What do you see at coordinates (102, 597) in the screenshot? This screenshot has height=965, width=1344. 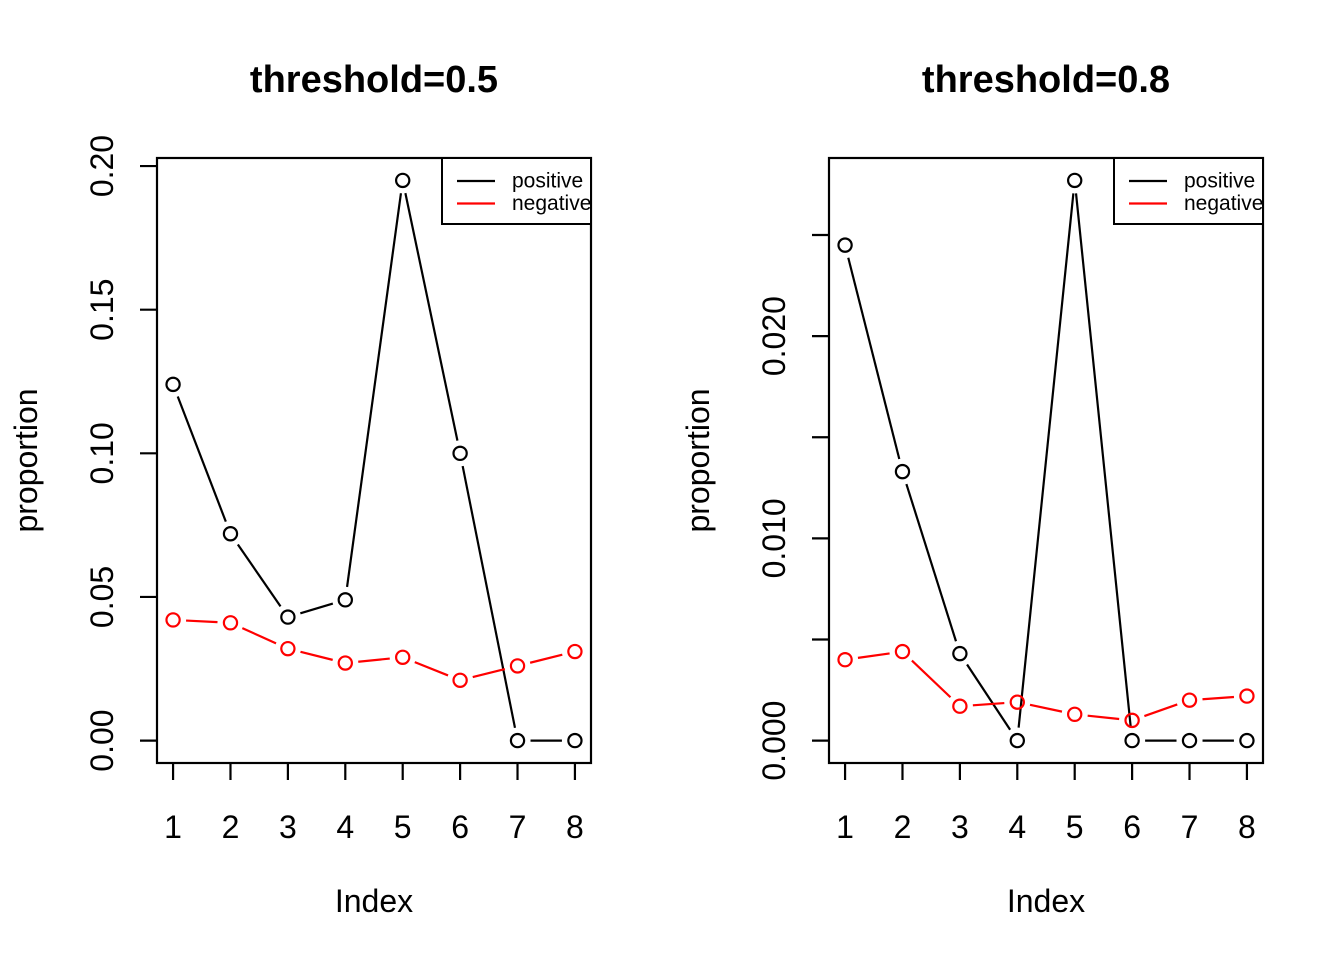 I see `y-axis-tick-label: 0.05` at bounding box center [102, 597].